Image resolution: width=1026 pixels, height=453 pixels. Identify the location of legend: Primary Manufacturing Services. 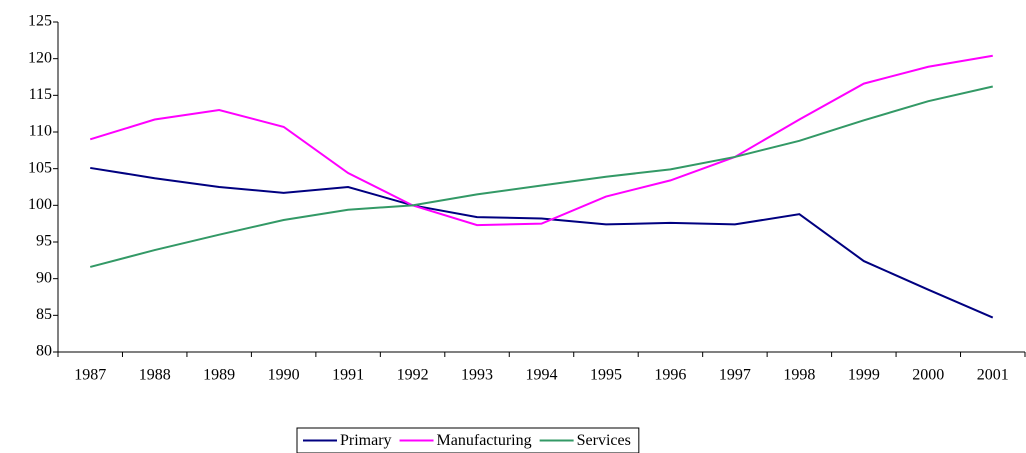
(468, 440).